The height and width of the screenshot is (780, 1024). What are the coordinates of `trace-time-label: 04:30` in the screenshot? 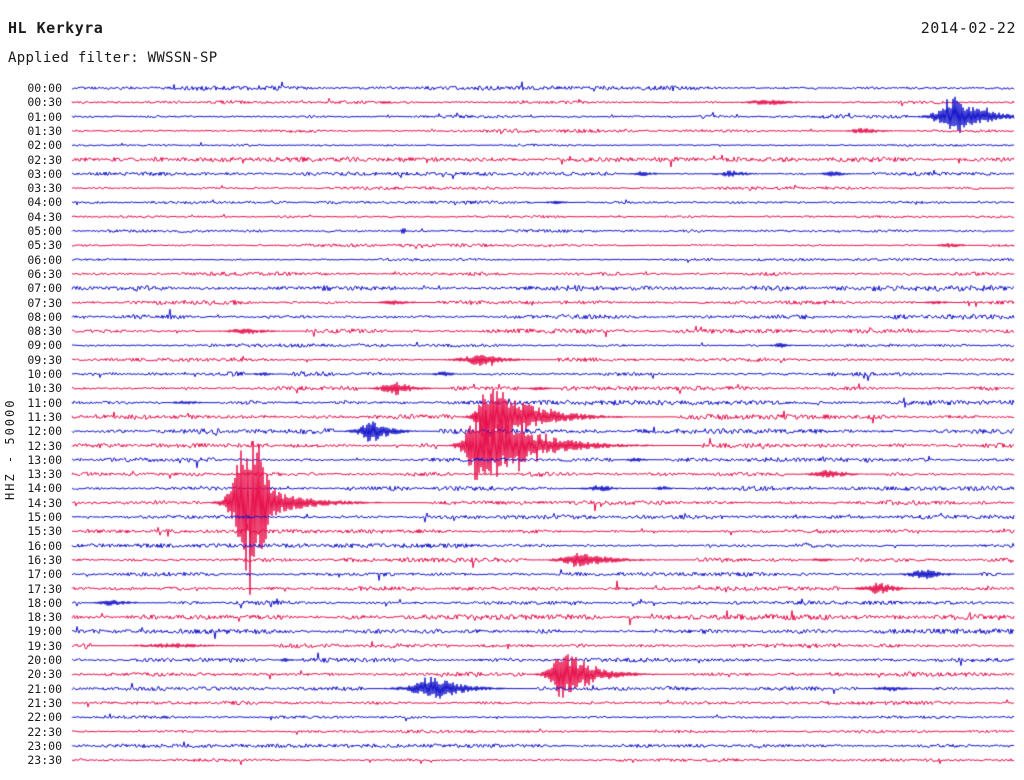 It's located at (44, 216).